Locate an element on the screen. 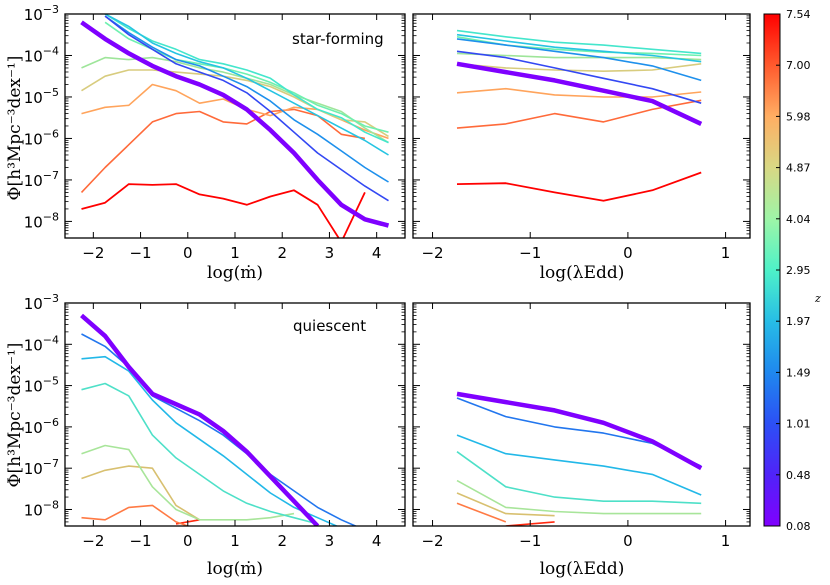  colorbar-tick-label: 5.98 is located at coordinates (798, 116).